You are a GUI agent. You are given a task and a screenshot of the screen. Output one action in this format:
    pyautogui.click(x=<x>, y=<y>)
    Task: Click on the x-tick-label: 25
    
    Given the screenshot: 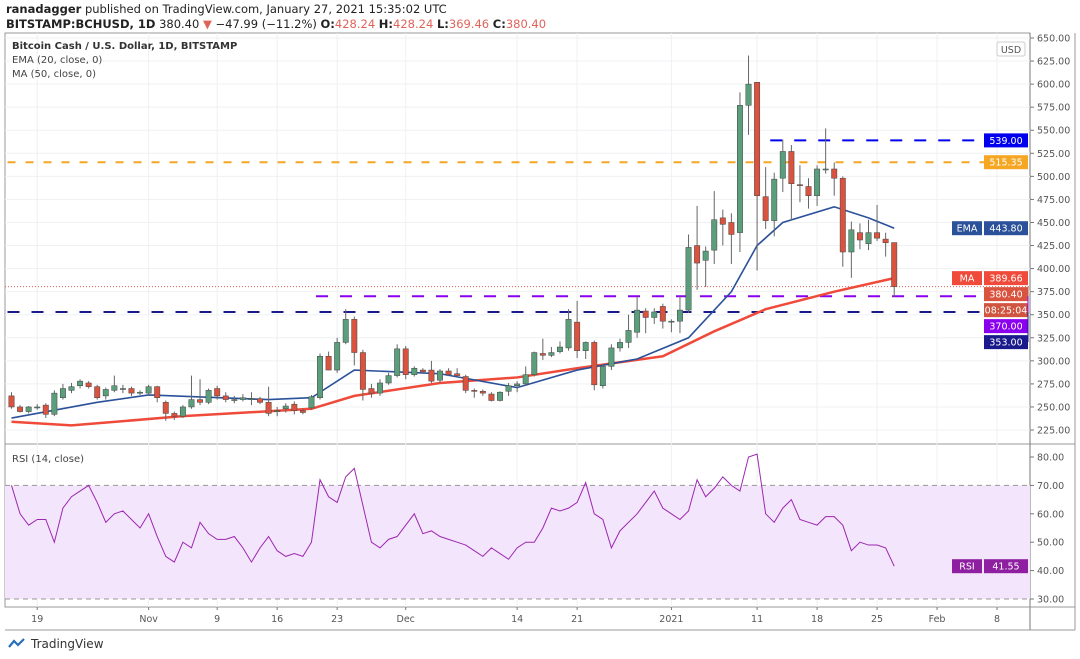 What is the action you would take?
    pyautogui.click(x=877, y=619)
    